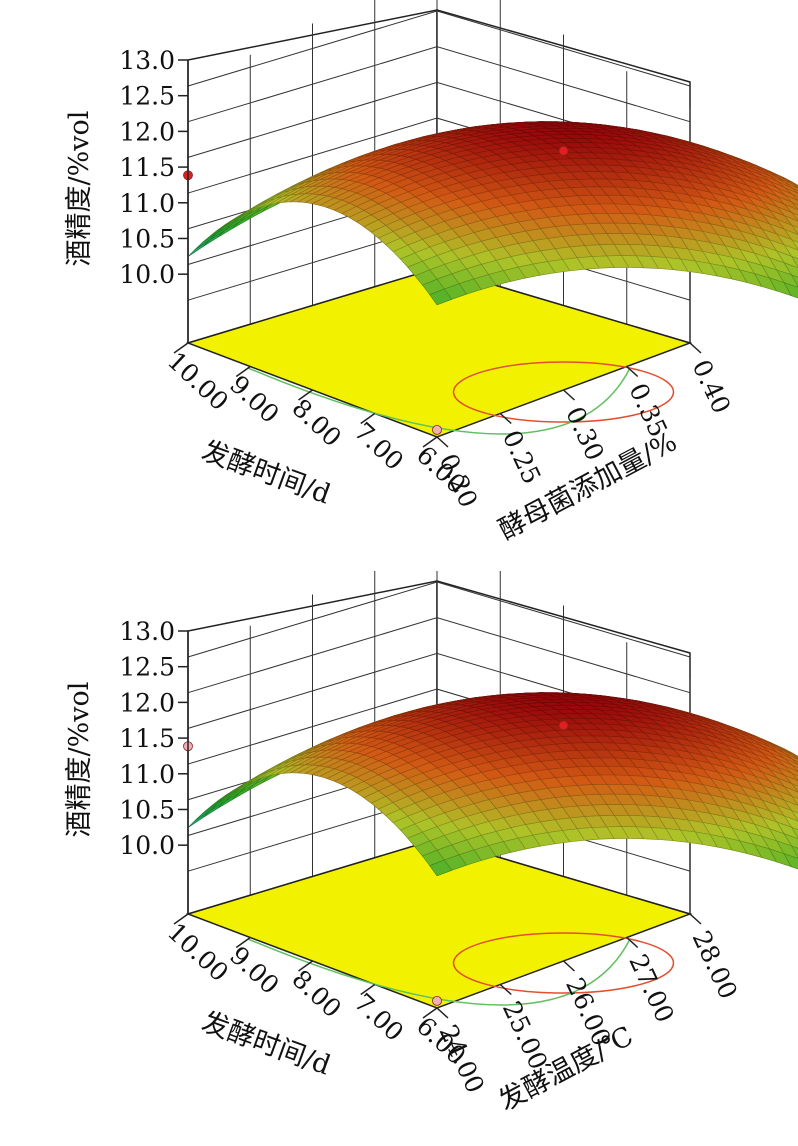  Describe the element at coordinates (715, 964) in the screenshot. I see `y-tick-label-4: 28.00` at that location.